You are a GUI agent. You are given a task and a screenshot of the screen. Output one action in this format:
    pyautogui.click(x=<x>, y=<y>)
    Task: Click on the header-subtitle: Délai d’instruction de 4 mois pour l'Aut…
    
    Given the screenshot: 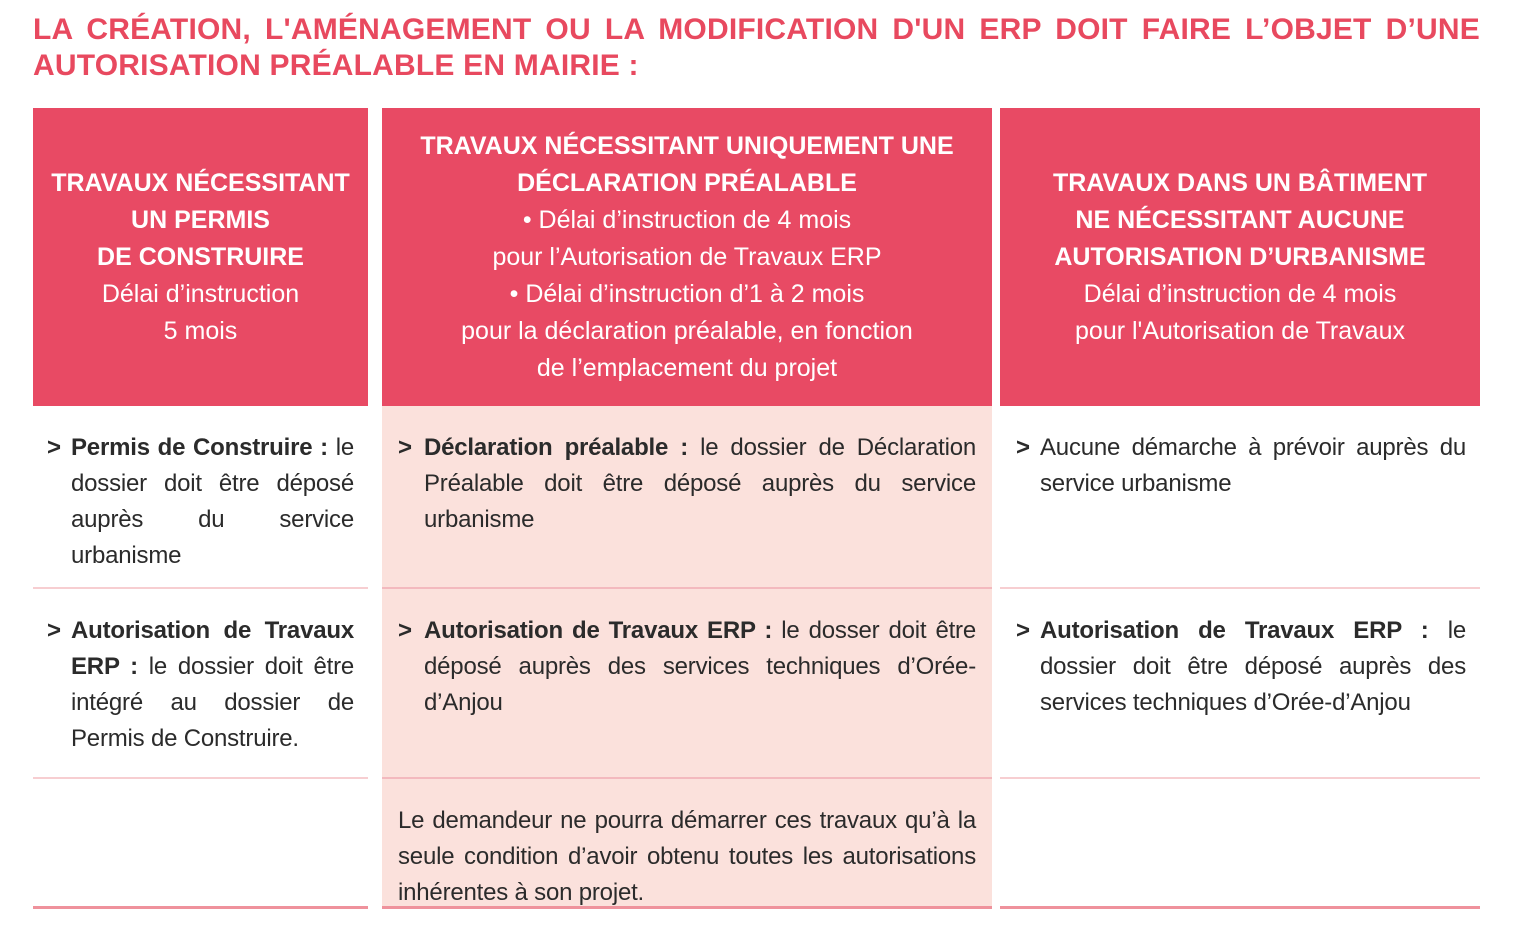 What is the action you would take?
    pyautogui.click(x=1240, y=313)
    